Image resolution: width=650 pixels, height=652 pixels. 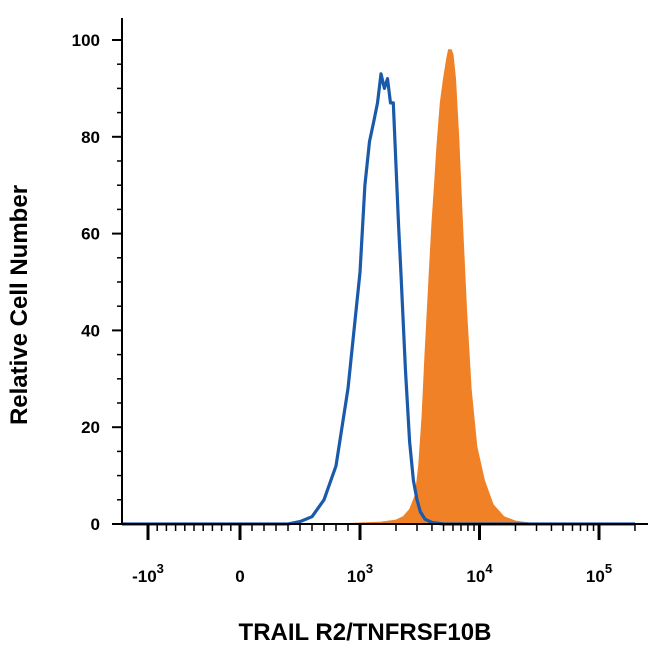 I want to click on x-tick-label: 0, so click(x=239, y=576).